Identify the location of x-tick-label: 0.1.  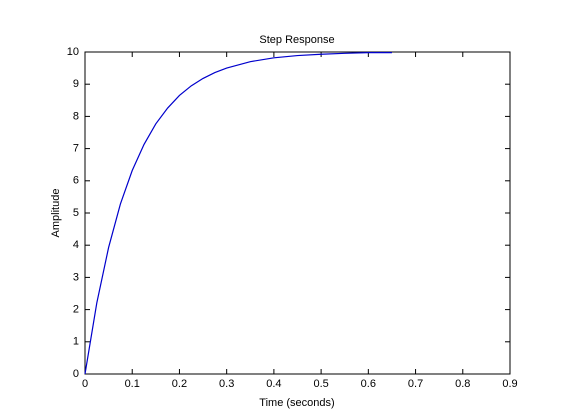
(132, 384).